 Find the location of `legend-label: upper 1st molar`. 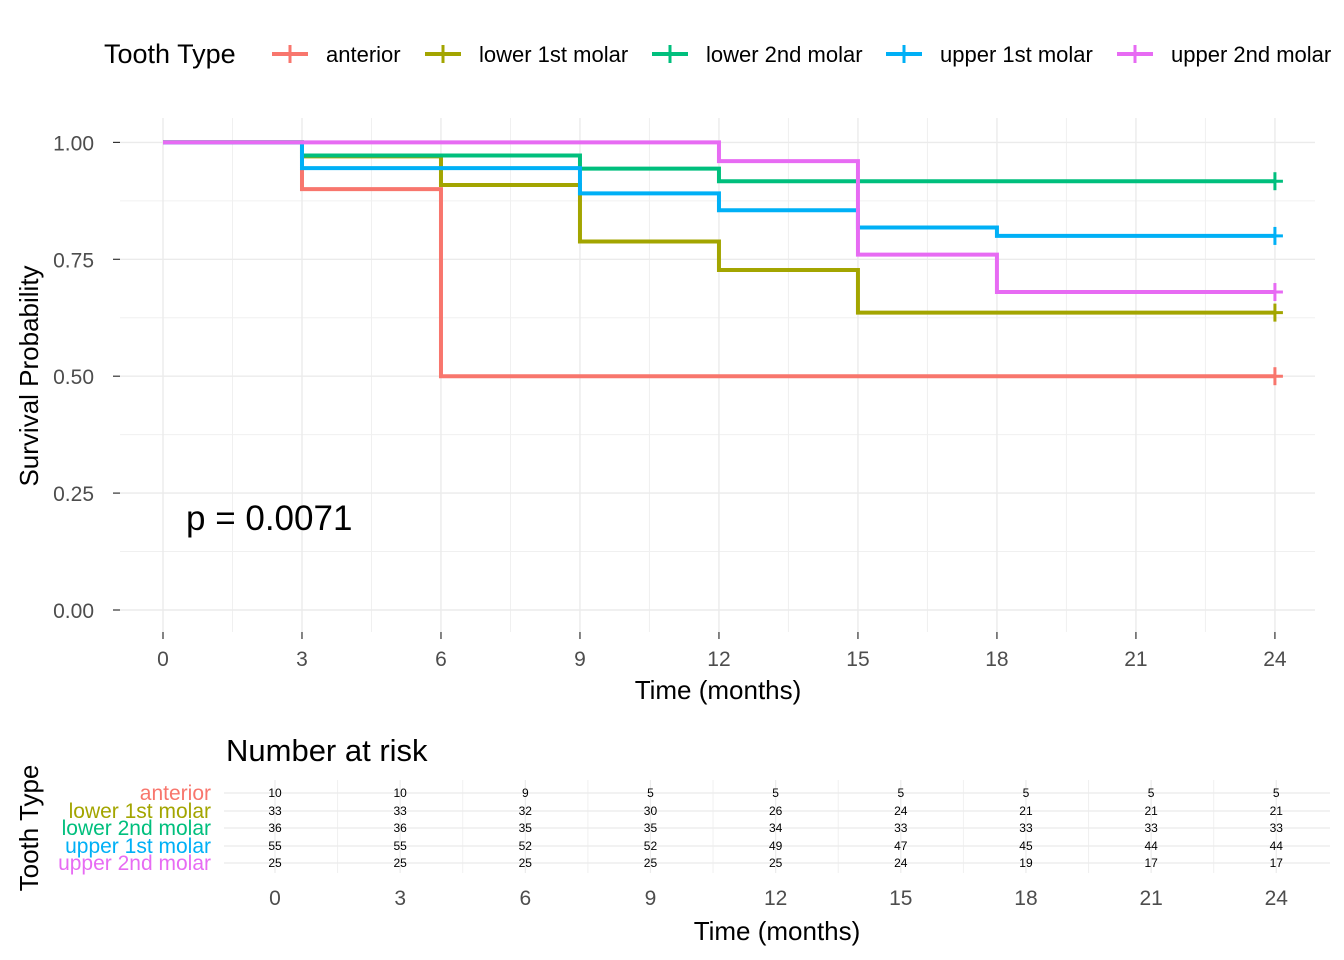

legend-label: upper 1st molar is located at coordinates (1016, 54).